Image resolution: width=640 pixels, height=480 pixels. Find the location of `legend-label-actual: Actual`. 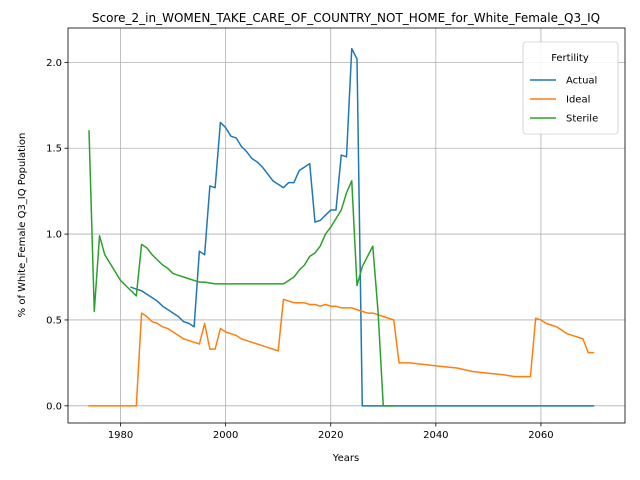

legend-label-actual: Actual is located at coordinates (581, 81).